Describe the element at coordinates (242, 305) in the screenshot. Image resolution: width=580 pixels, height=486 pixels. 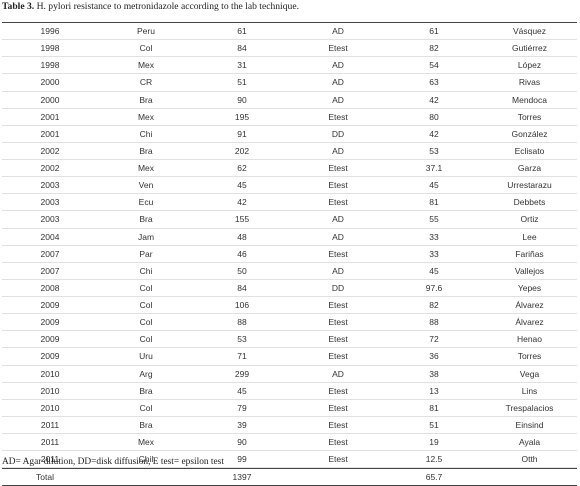
I see `sample-size-cell: 106` at that location.